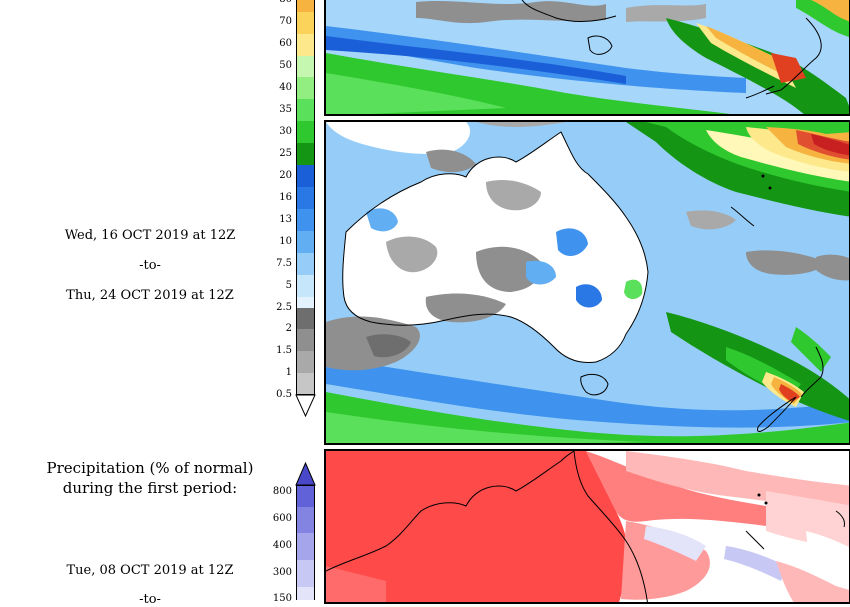 This screenshot has height=607, width=850. What do you see at coordinates (285, 153) in the screenshot?
I see `colorbar-tick-label: 25` at bounding box center [285, 153].